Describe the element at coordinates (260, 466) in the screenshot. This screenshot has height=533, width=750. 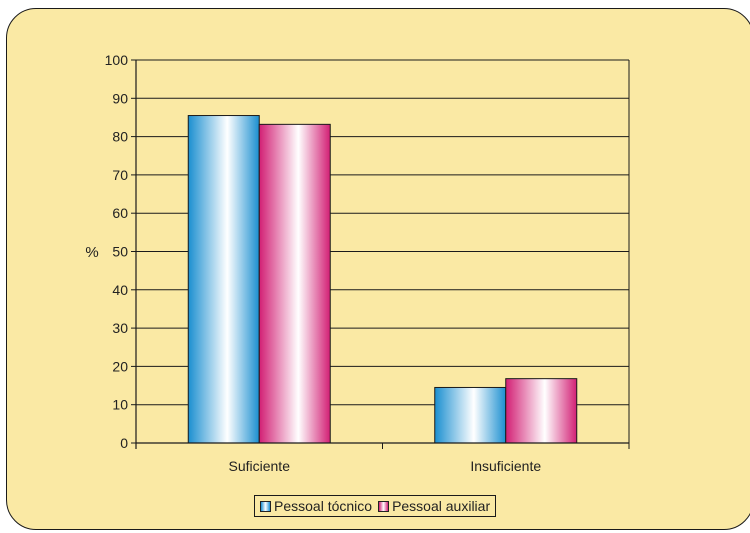
I see `x-category-label: Suficiente` at that location.